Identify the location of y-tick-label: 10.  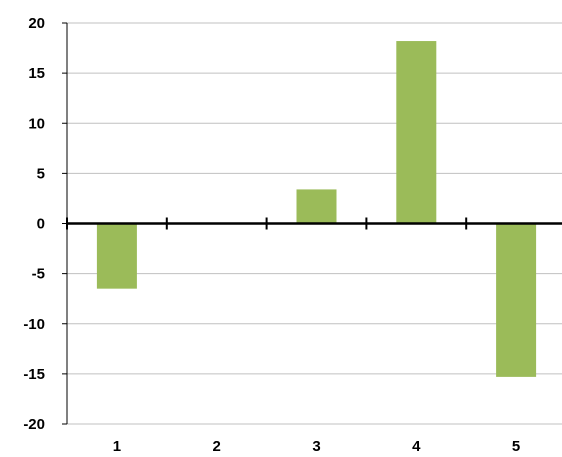
(36, 123).